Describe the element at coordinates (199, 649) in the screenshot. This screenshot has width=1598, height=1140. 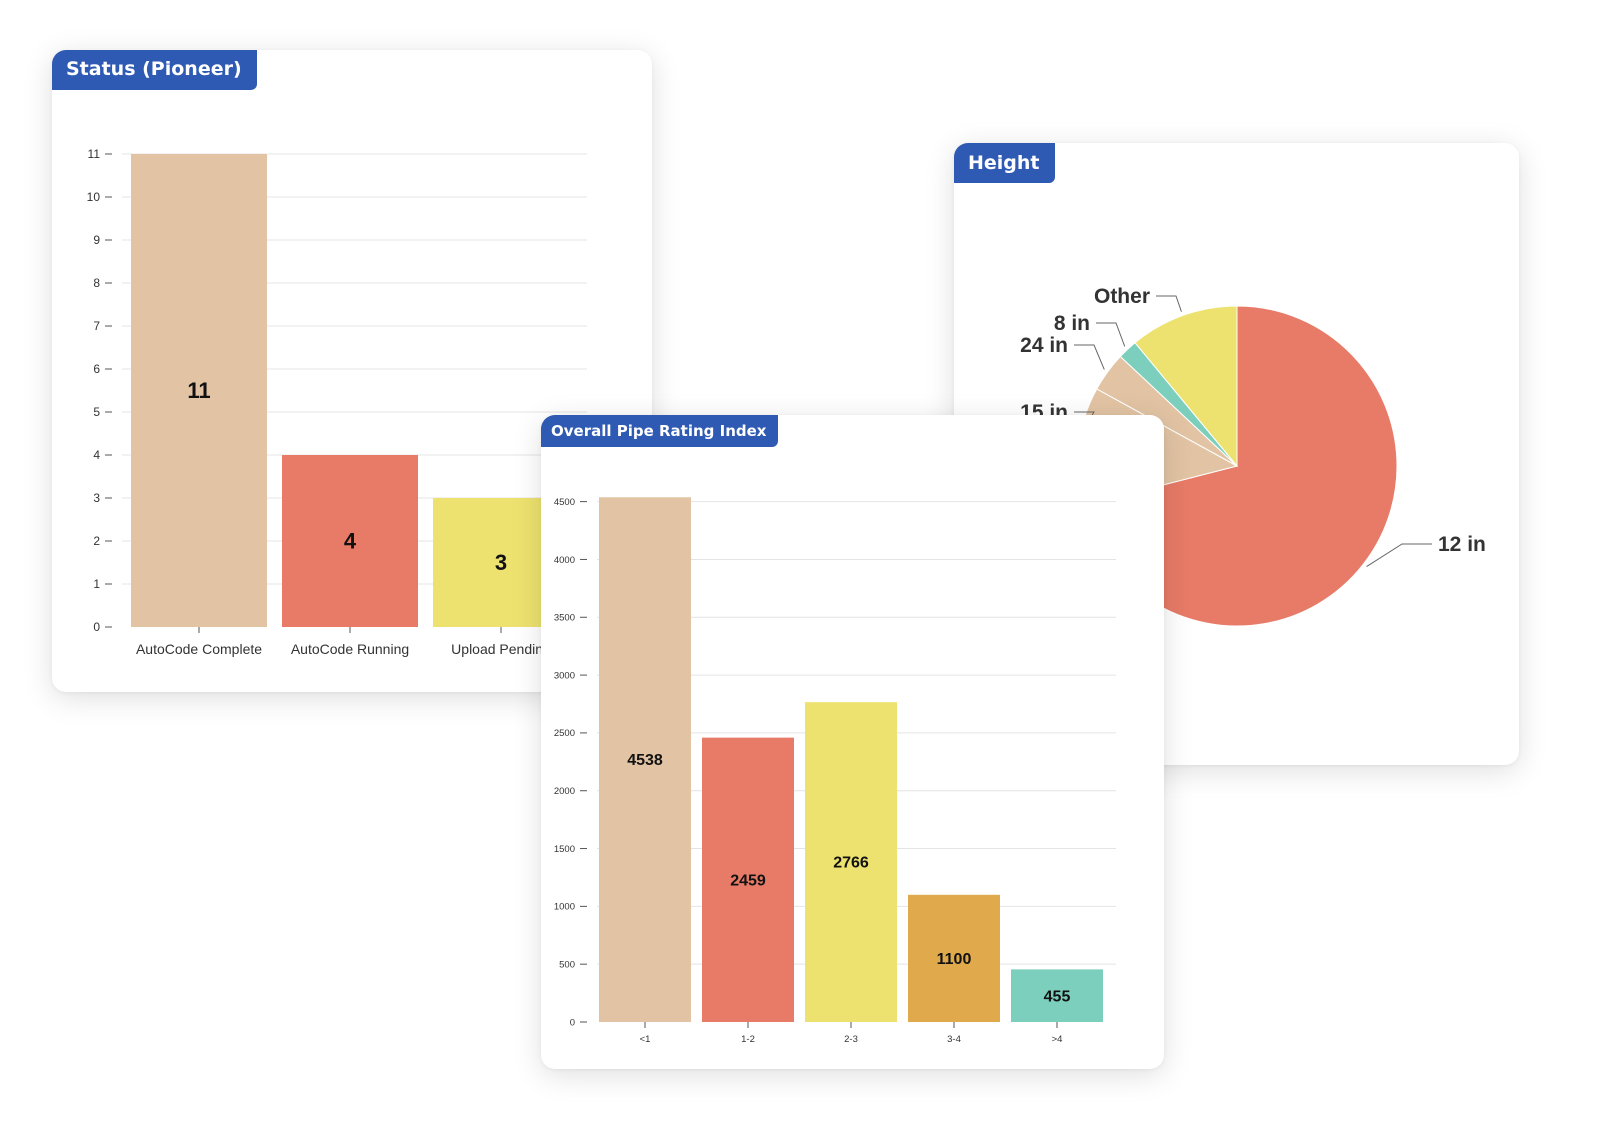
I see `x-category-label: AutoCode Complete` at that location.